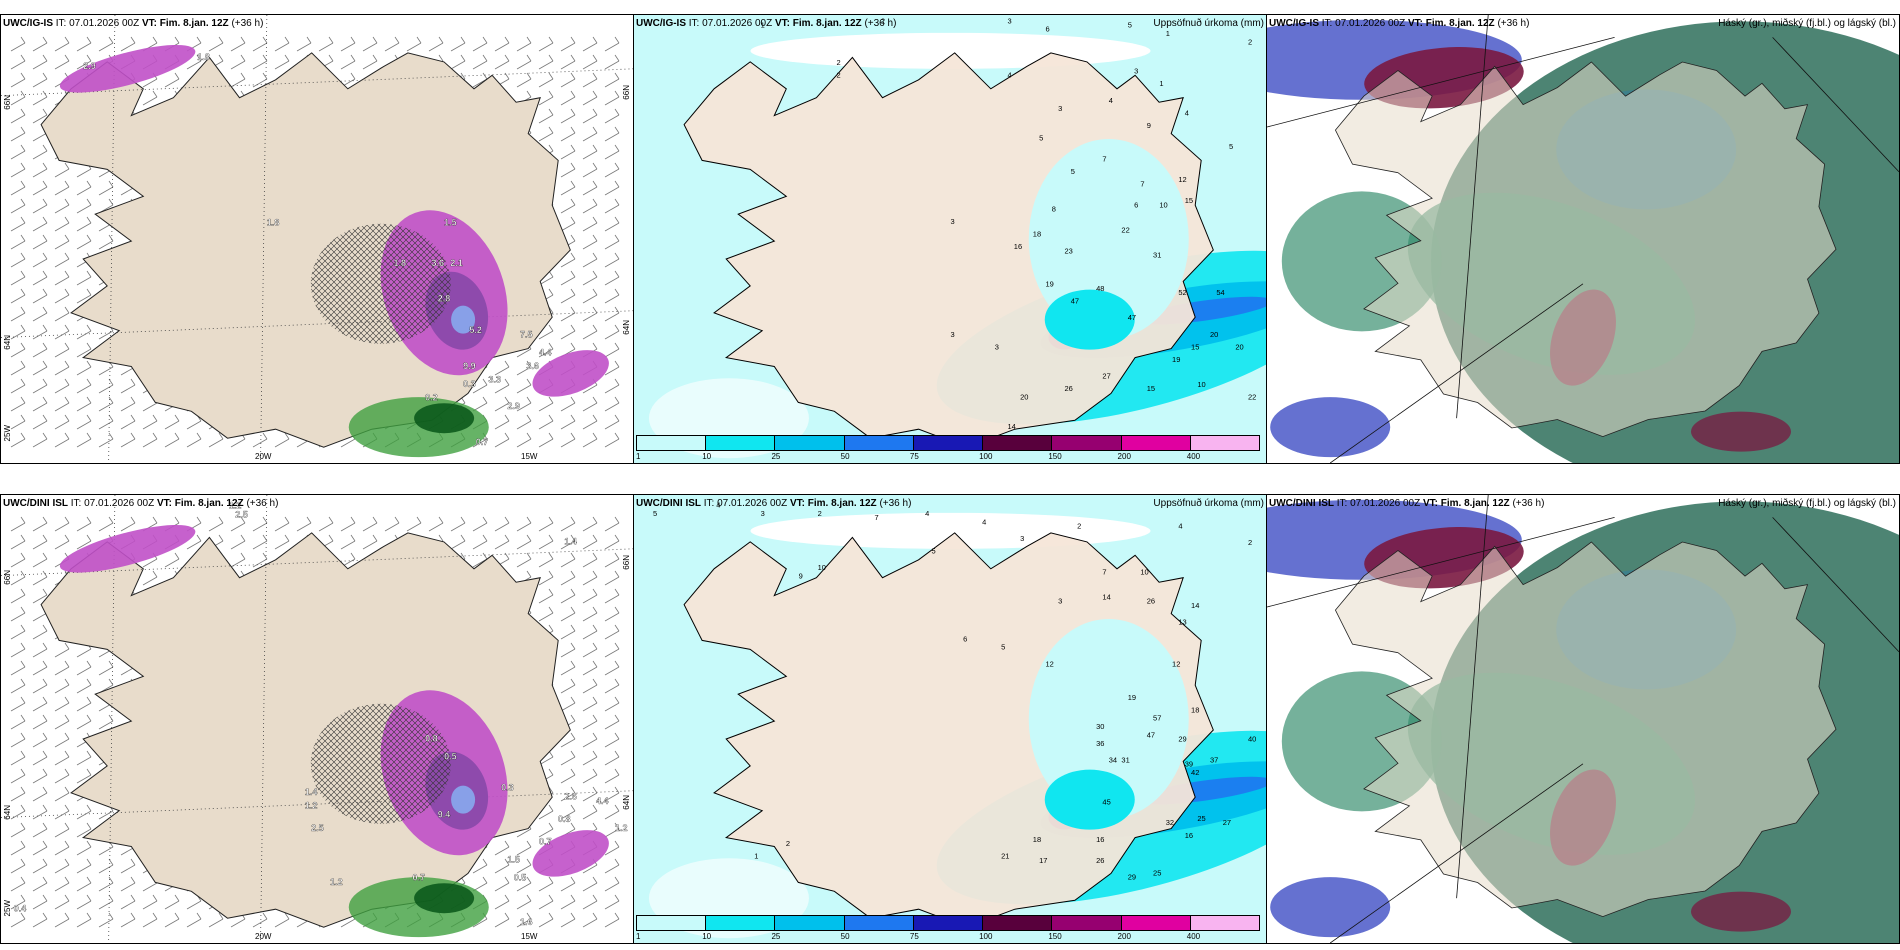 This screenshot has width=1900, height=950. I want to click on precip-total-label: 29, so click(1132, 877).